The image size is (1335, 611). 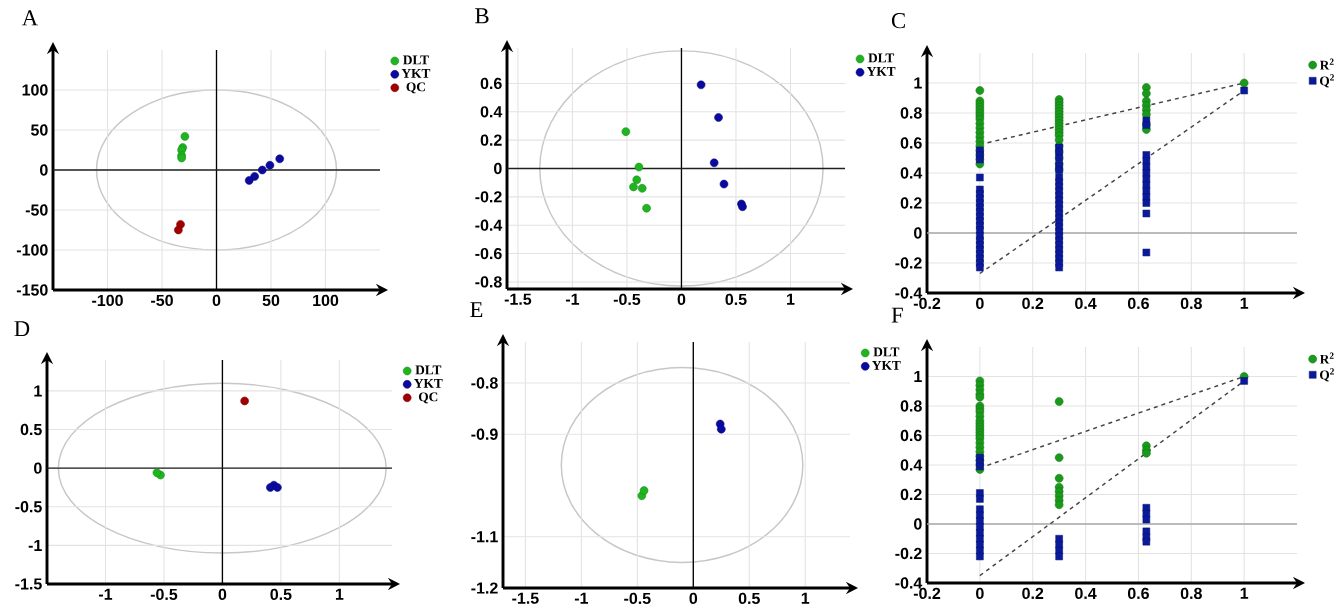 I want to click on y-tick-label: -50, so click(x=36, y=210).